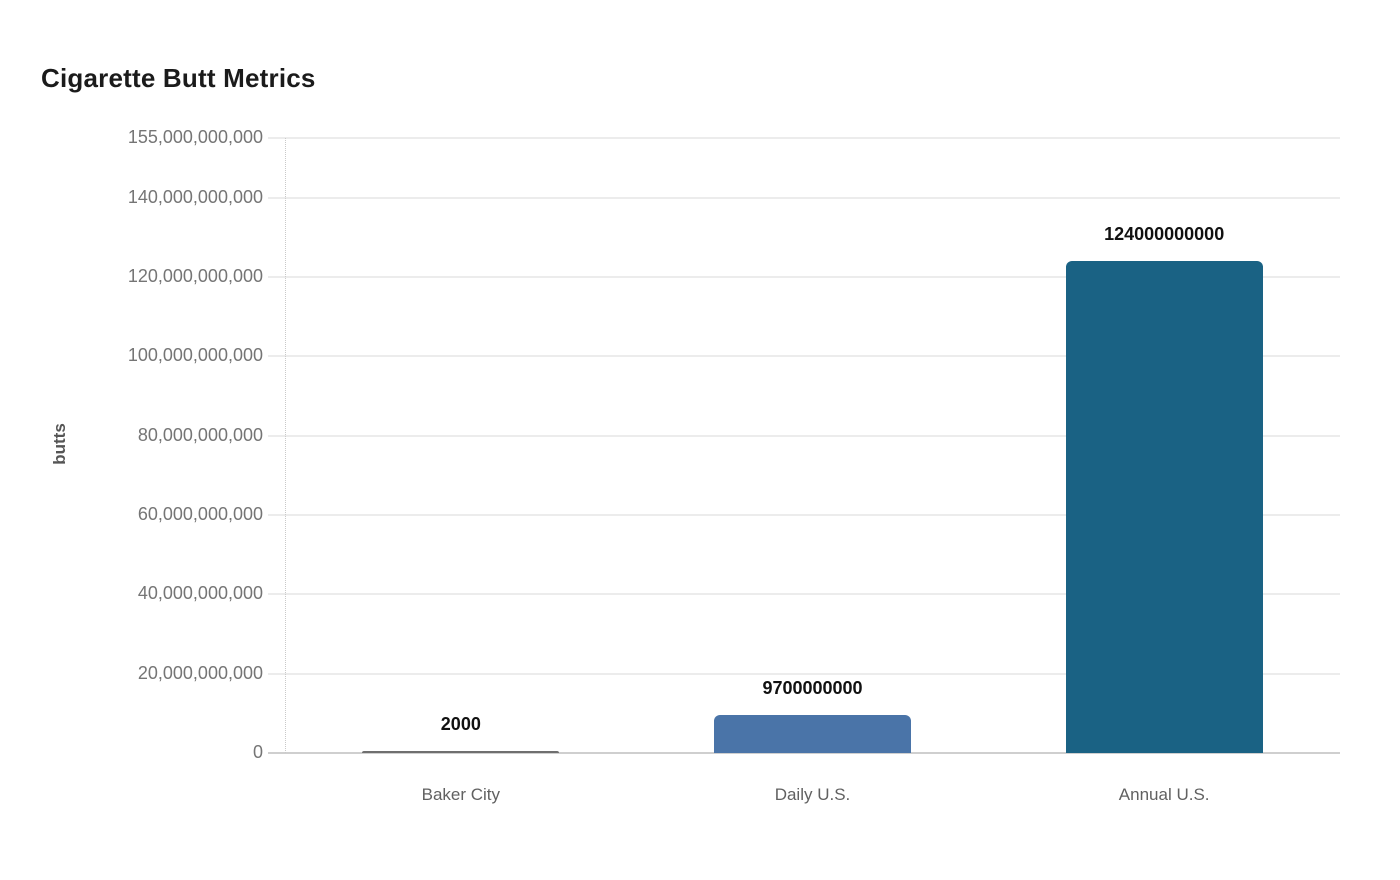 The width and height of the screenshot is (1400, 880). What do you see at coordinates (1164, 234) in the screenshot?
I see `bar-value-label: 124000000000` at bounding box center [1164, 234].